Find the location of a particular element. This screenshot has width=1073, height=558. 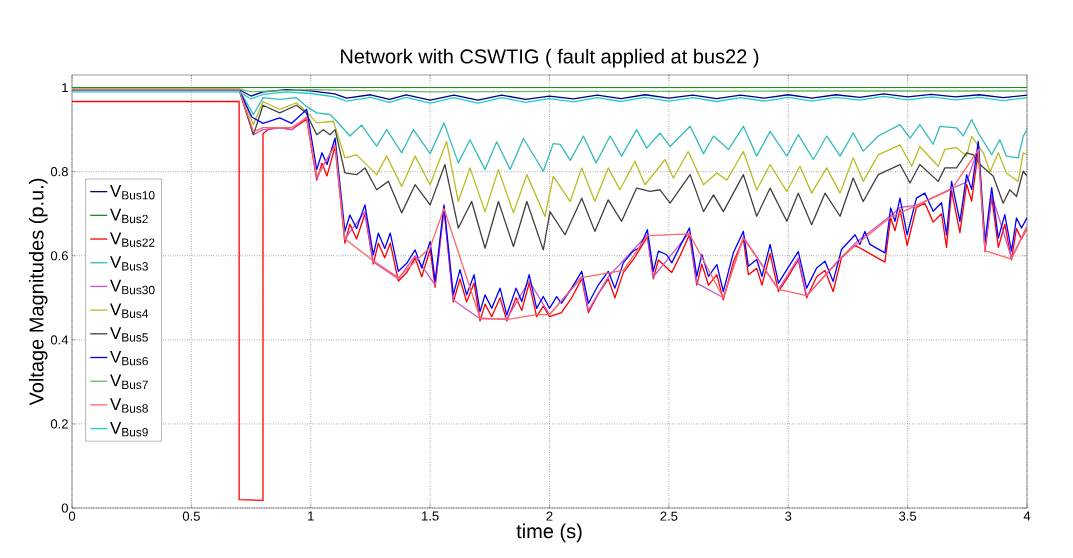

chart-title: Network with CSWTIG ( fault applied at bus22 ) is located at coordinates (550, 58).